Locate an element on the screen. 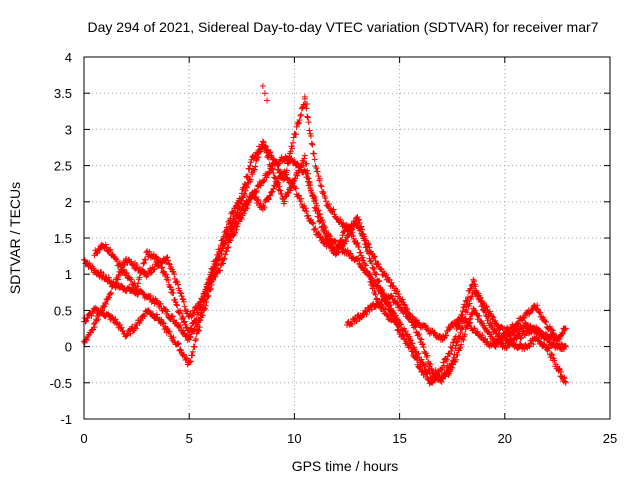 This screenshot has height=480, width=640. y-tick-label: 0.5 is located at coordinates (63, 310).